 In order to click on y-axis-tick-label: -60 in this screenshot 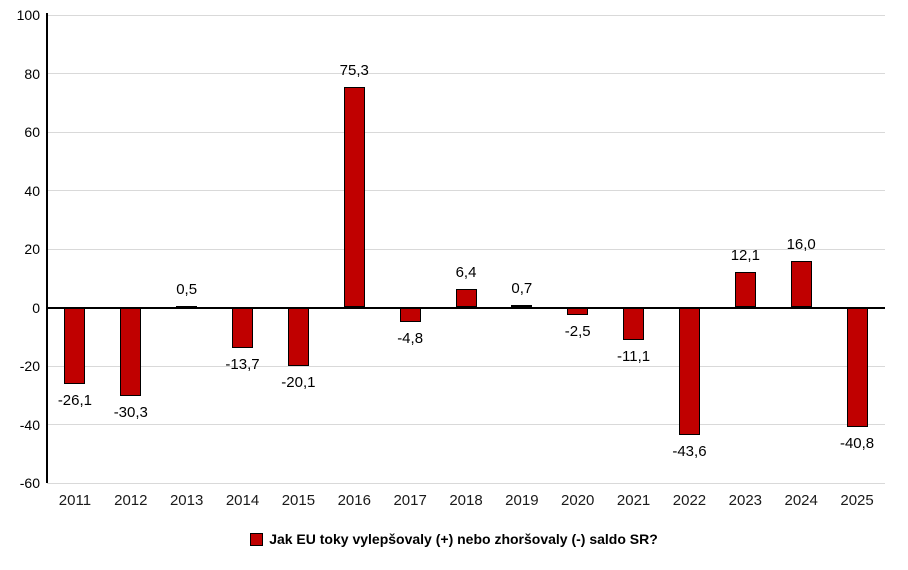, I will do `click(29, 483)`.